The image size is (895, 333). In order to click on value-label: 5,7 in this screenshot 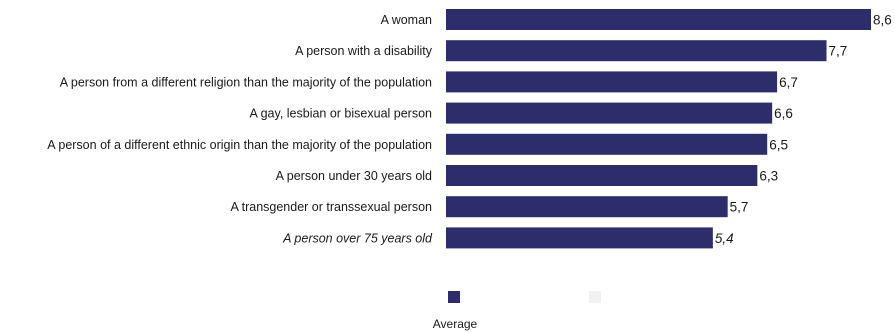, I will do `click(739, 207)`.